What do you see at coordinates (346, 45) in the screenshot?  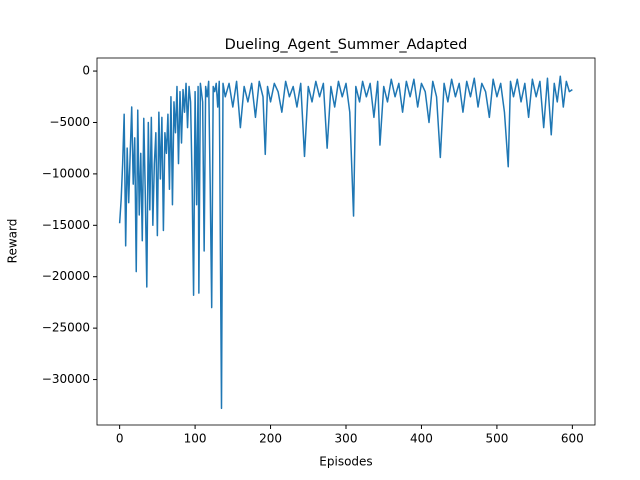 I see `chart-title: Dueling_Agent_Summer_Adapted` at bounding box center [346, 45].